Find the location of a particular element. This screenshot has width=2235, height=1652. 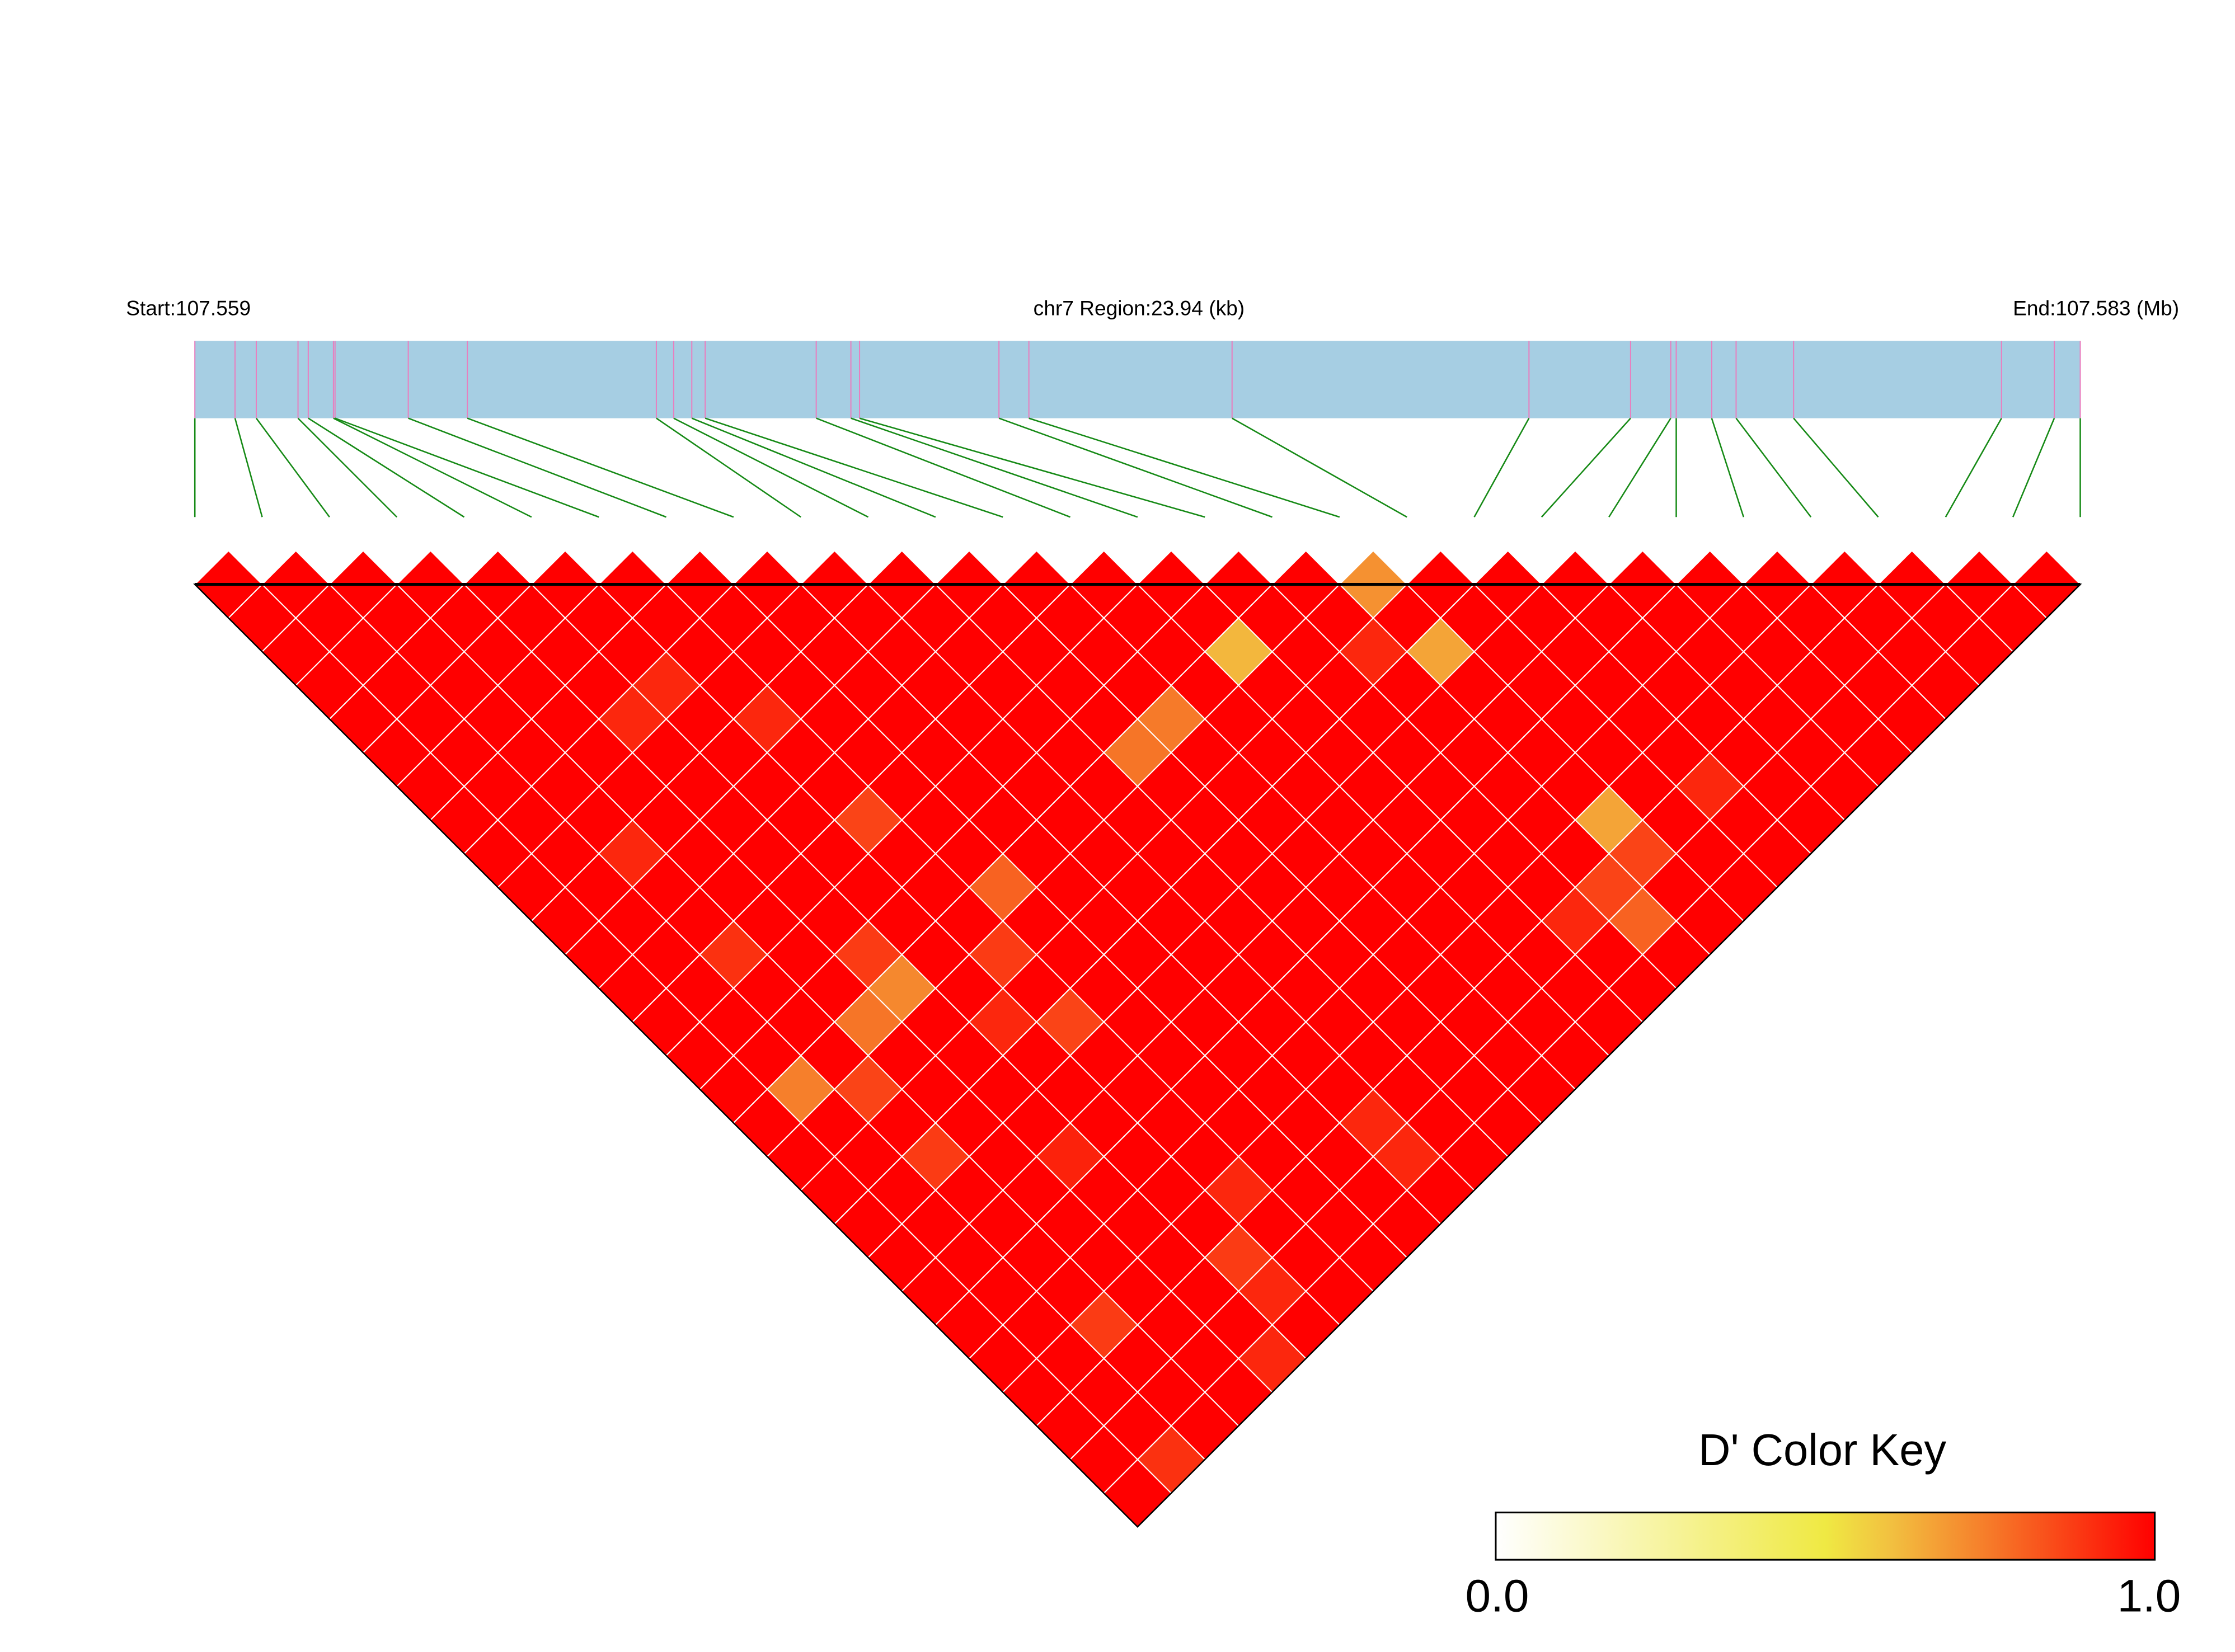

snp-ticks is located at coordinates (1137, 379).